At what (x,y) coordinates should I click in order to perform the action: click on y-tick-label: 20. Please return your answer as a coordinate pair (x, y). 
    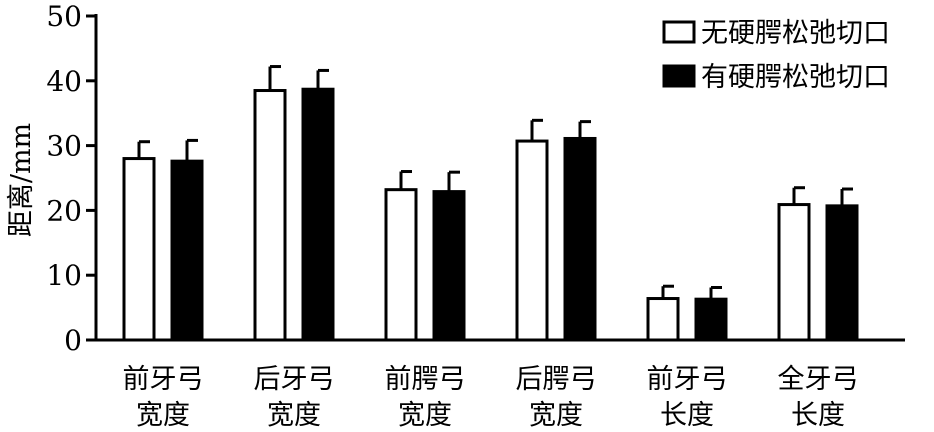
    Looking at the image, I should click on (64, 210).